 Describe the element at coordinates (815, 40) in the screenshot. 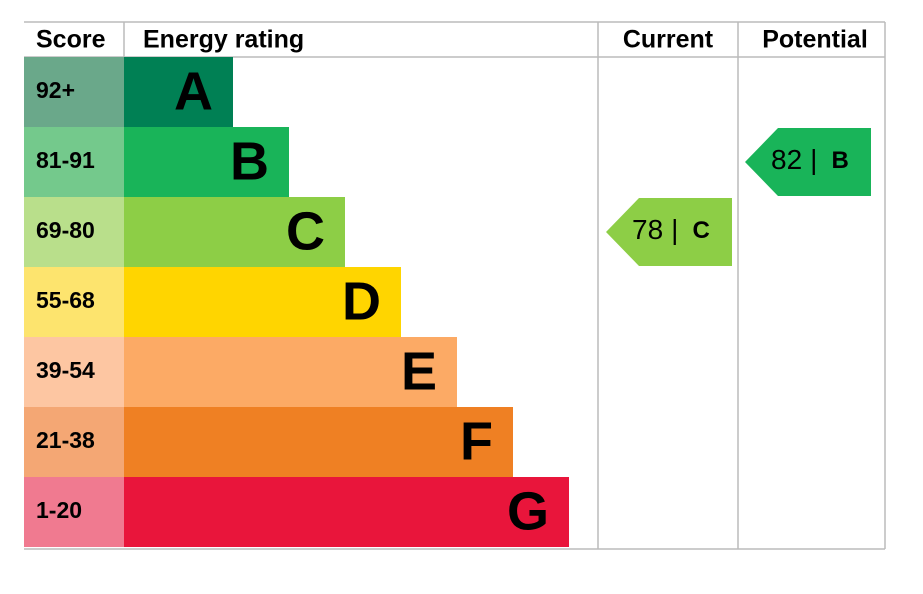

I see `header-potential: Potential` at that location.